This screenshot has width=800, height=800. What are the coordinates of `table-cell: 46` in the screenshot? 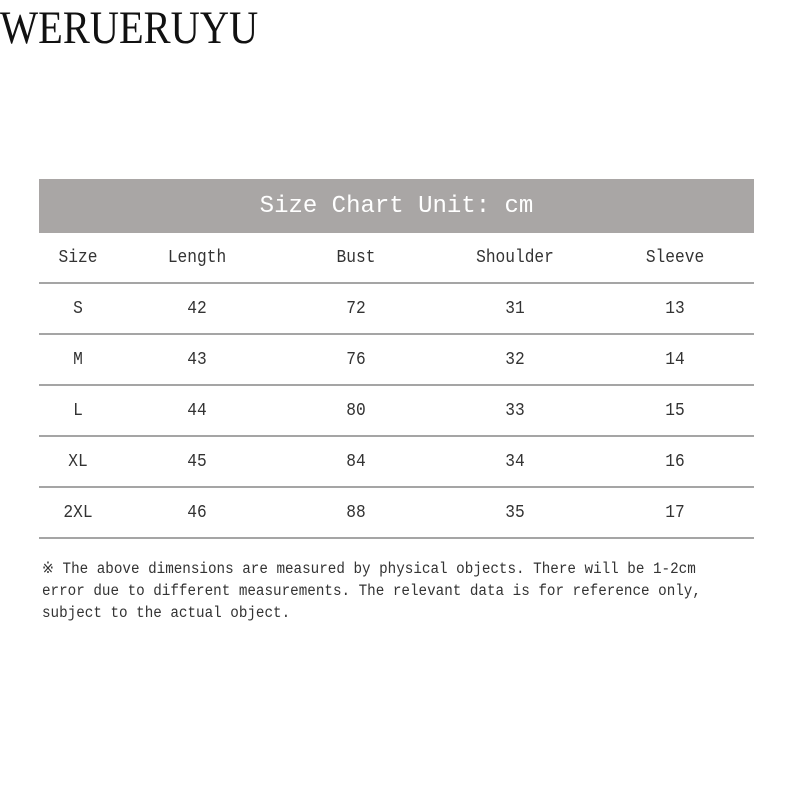 It's located at (197, 512).